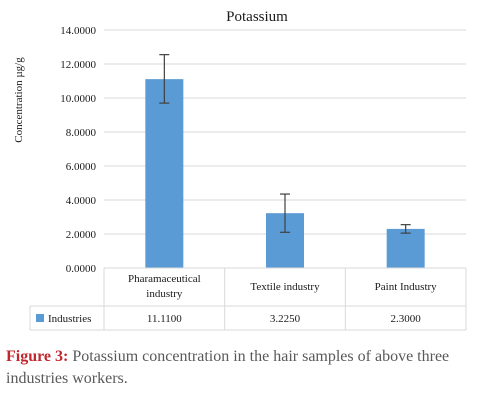 The width and height of the screenshot is (478, 400). Describe the element at coordinates (406, 319) in the screenshot. I see `data-table-cell: 2.3000` at that location.